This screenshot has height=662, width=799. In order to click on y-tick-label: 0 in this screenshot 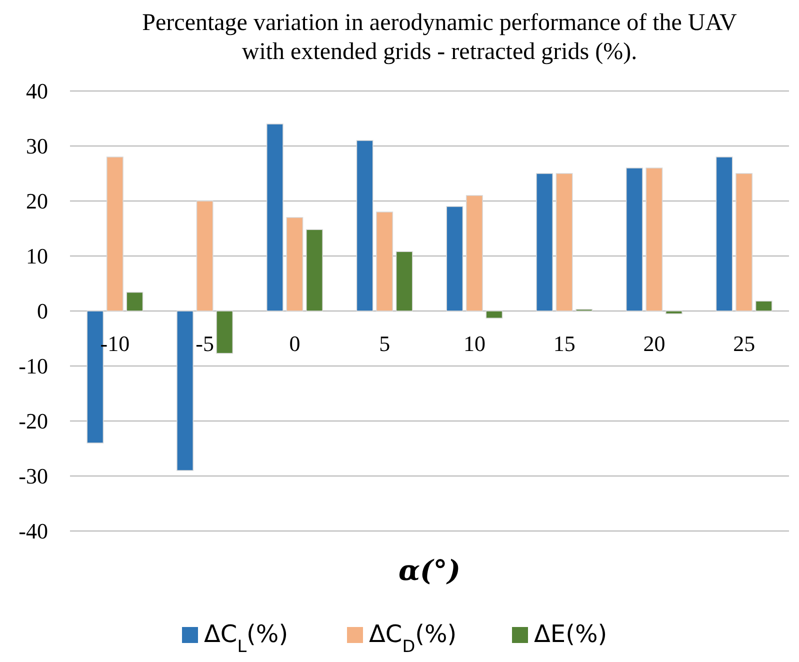, I will do `click(42, 311)`.